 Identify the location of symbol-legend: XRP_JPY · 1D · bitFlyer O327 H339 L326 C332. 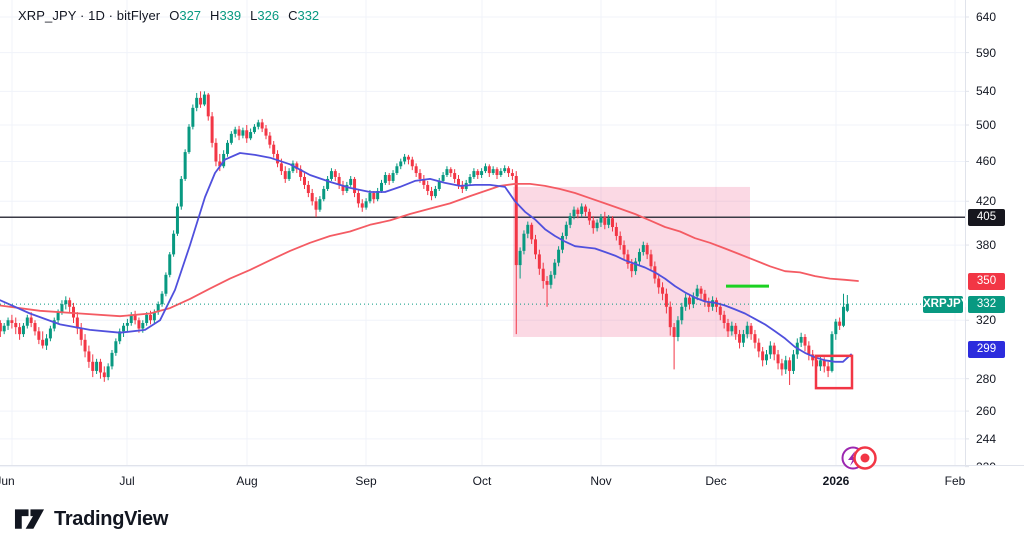
(168, 15).